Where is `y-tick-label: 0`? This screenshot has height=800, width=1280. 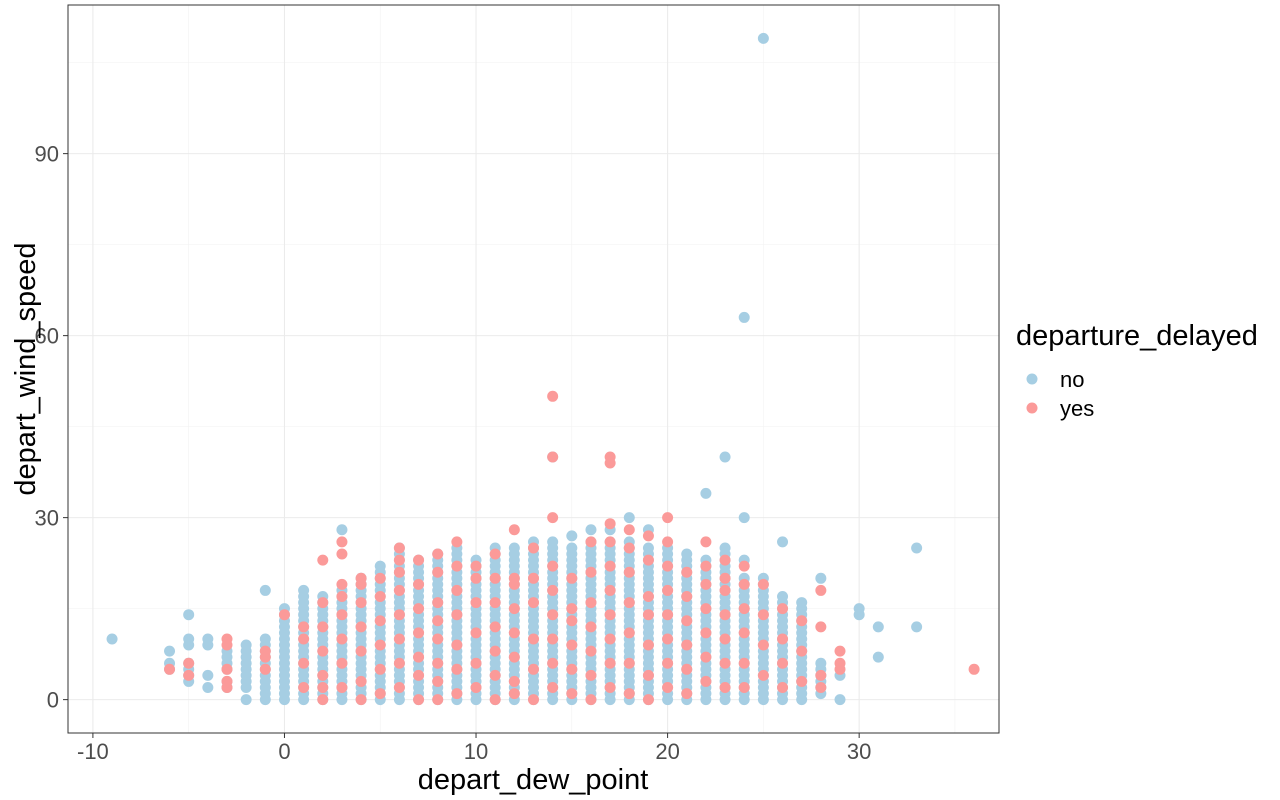
y-tick-label: 0 is located at coordinates (53, 700).